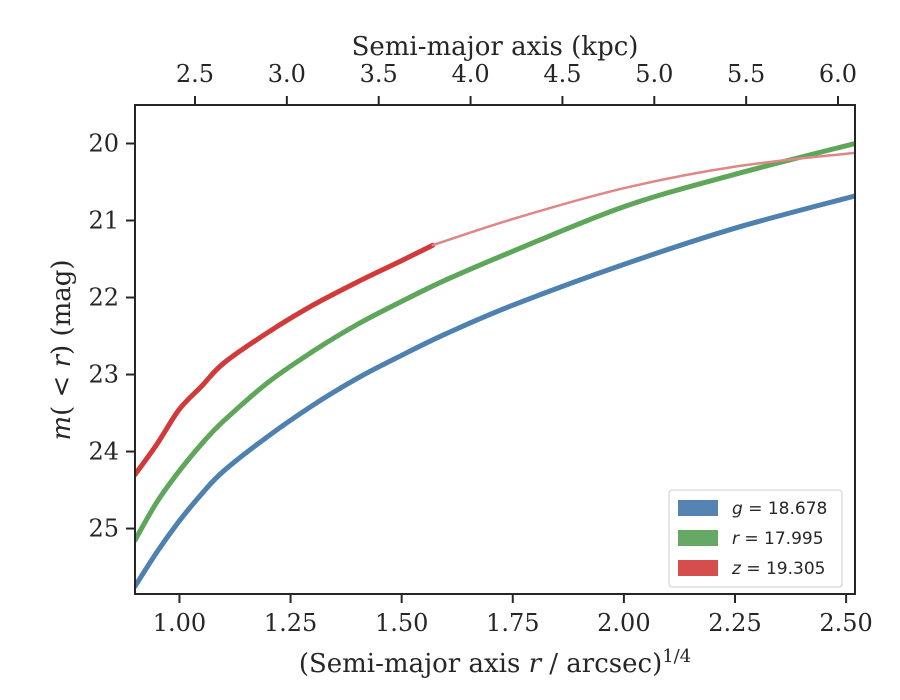 The width and height of the screenshot is (900, 700). What do you see at coordinates (654, 74) in the screenshot?
I see `top-x-tick-label: 5.0` at bounding box center [654, 74].